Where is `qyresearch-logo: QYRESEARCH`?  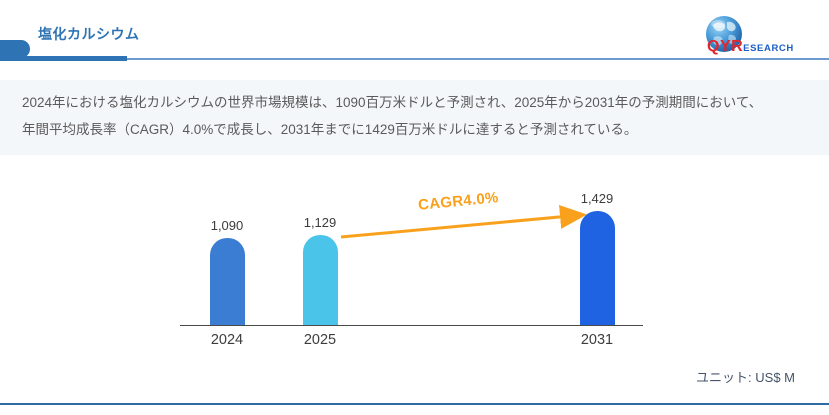
qyresearch-logo: QYRESEARCH is located at coordinates (751, 37).